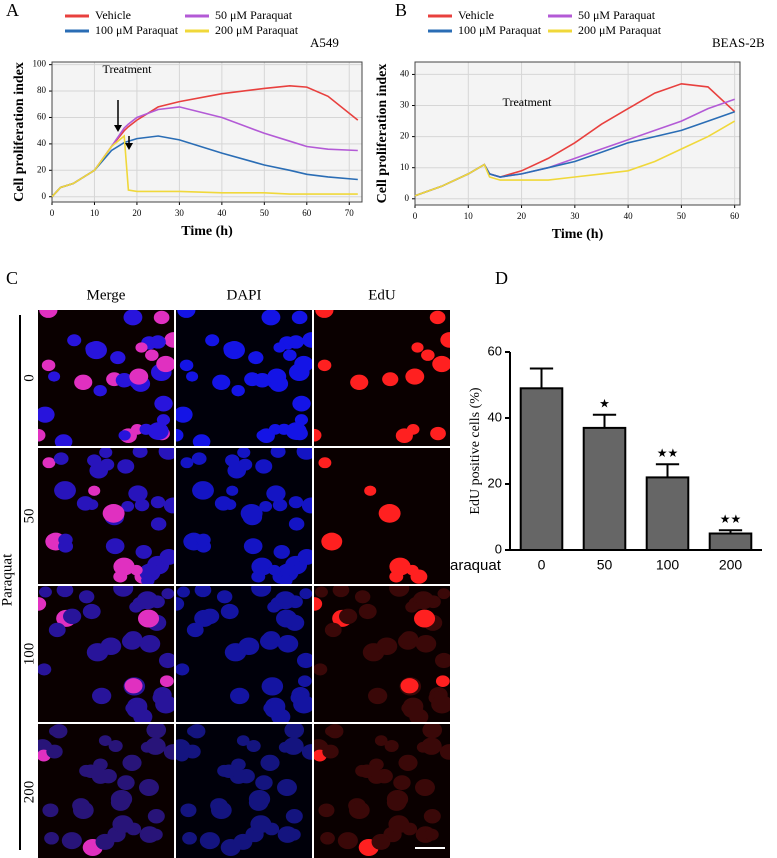 The width and height of the screenshot is (777, 858). Describe the element at coordinates (738, 42) in the screenshot. I see `cell-line-label: BEAS-2B` at that location.